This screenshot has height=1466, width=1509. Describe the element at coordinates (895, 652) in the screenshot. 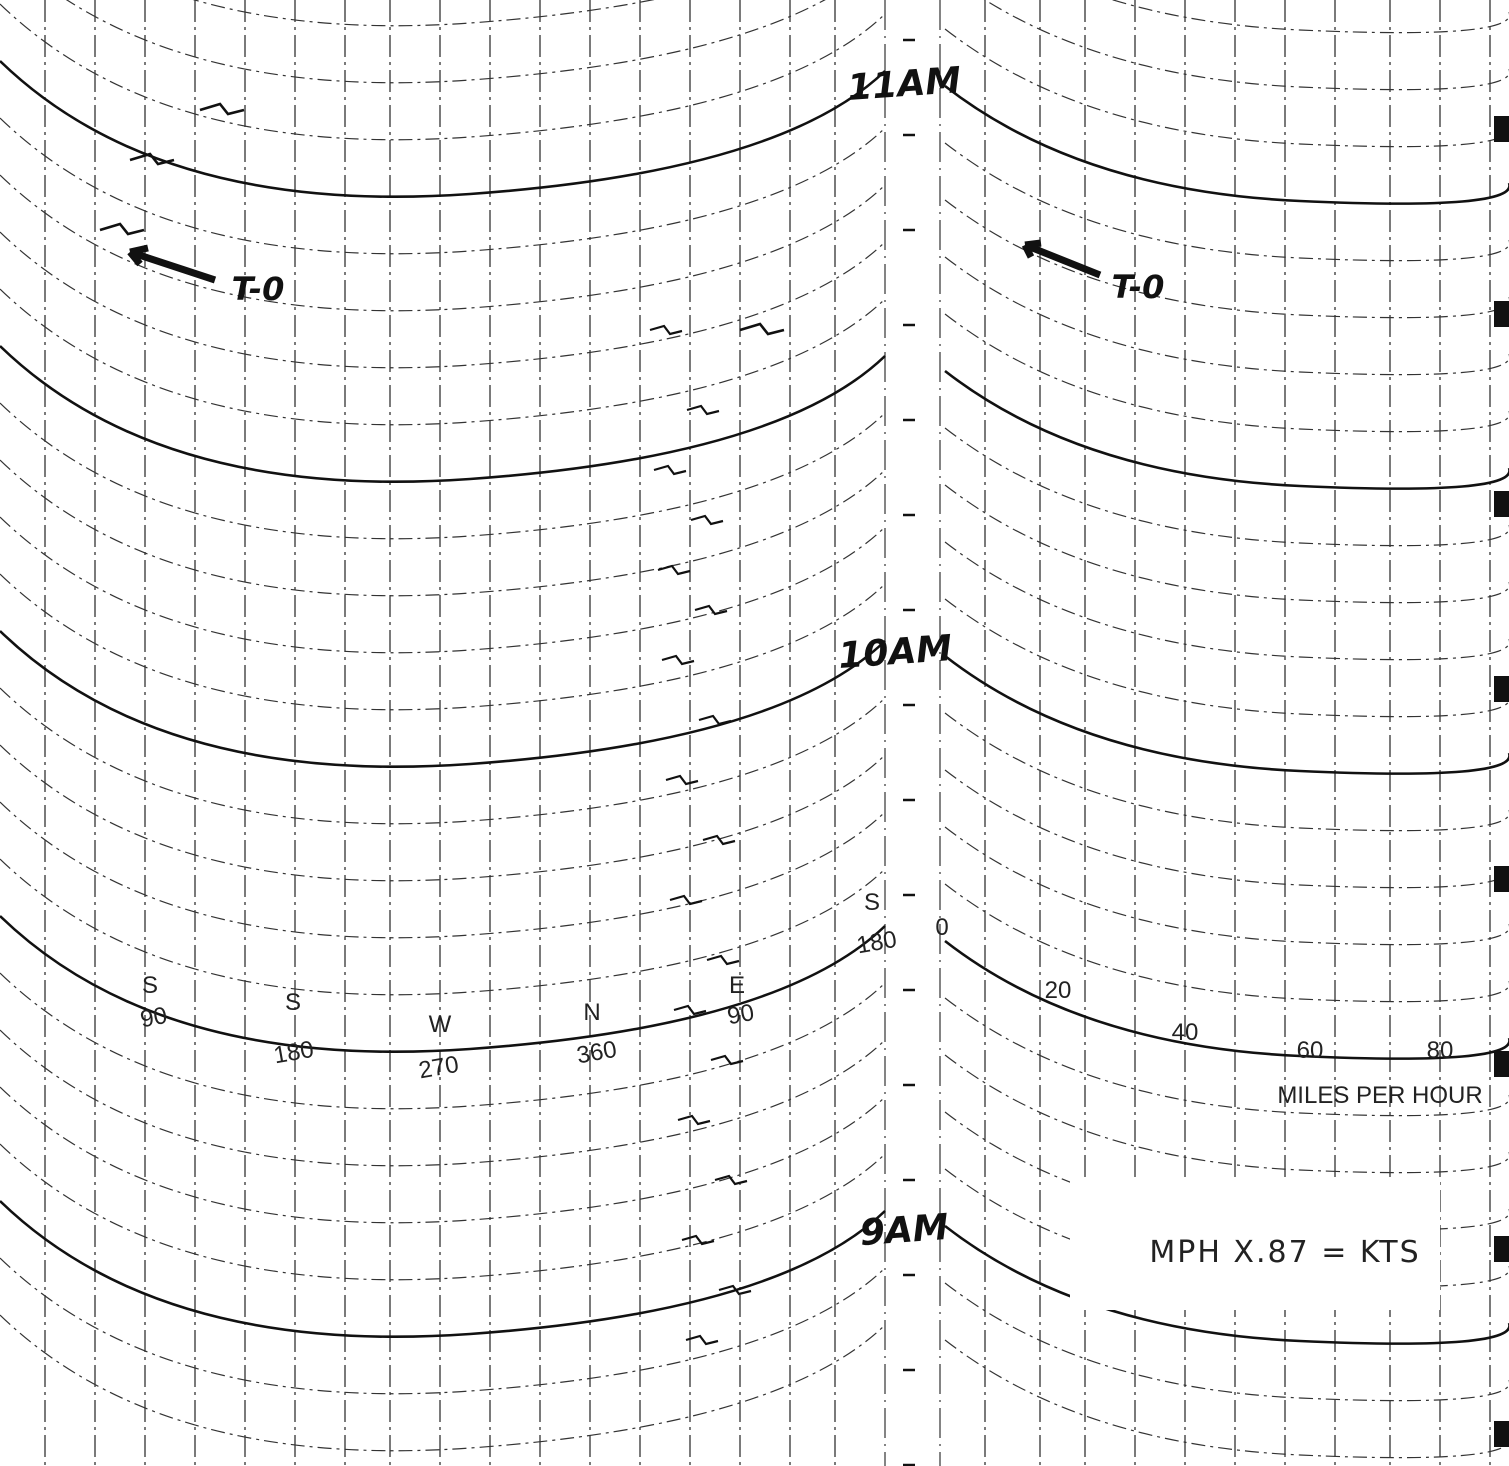

I see `time-mark-10am: 10AM` at that location.